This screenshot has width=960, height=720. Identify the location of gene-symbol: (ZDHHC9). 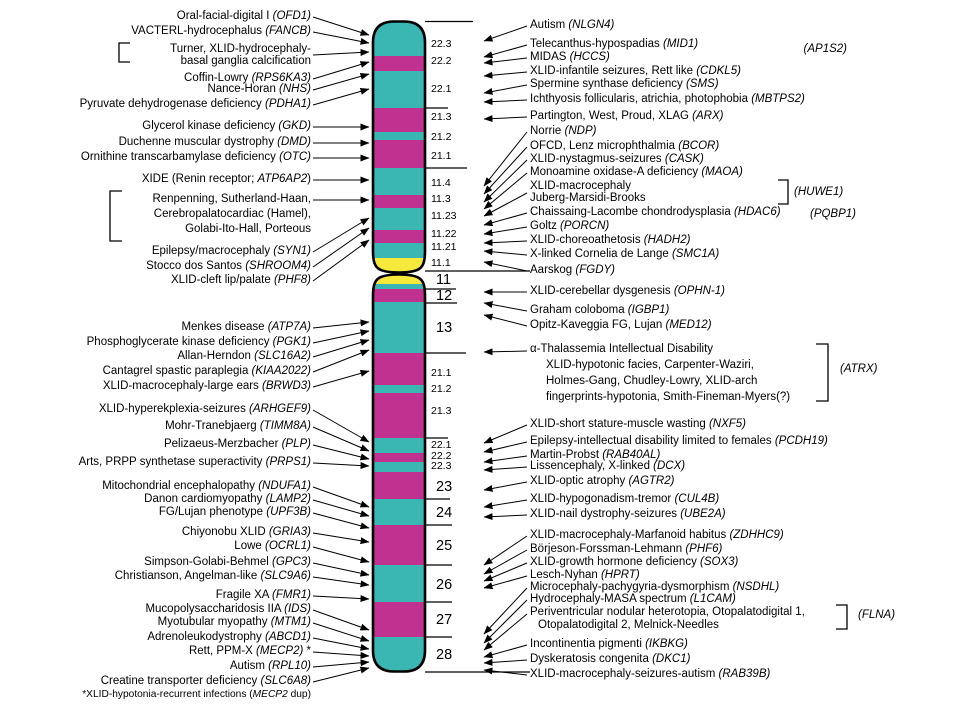
(756, 535).